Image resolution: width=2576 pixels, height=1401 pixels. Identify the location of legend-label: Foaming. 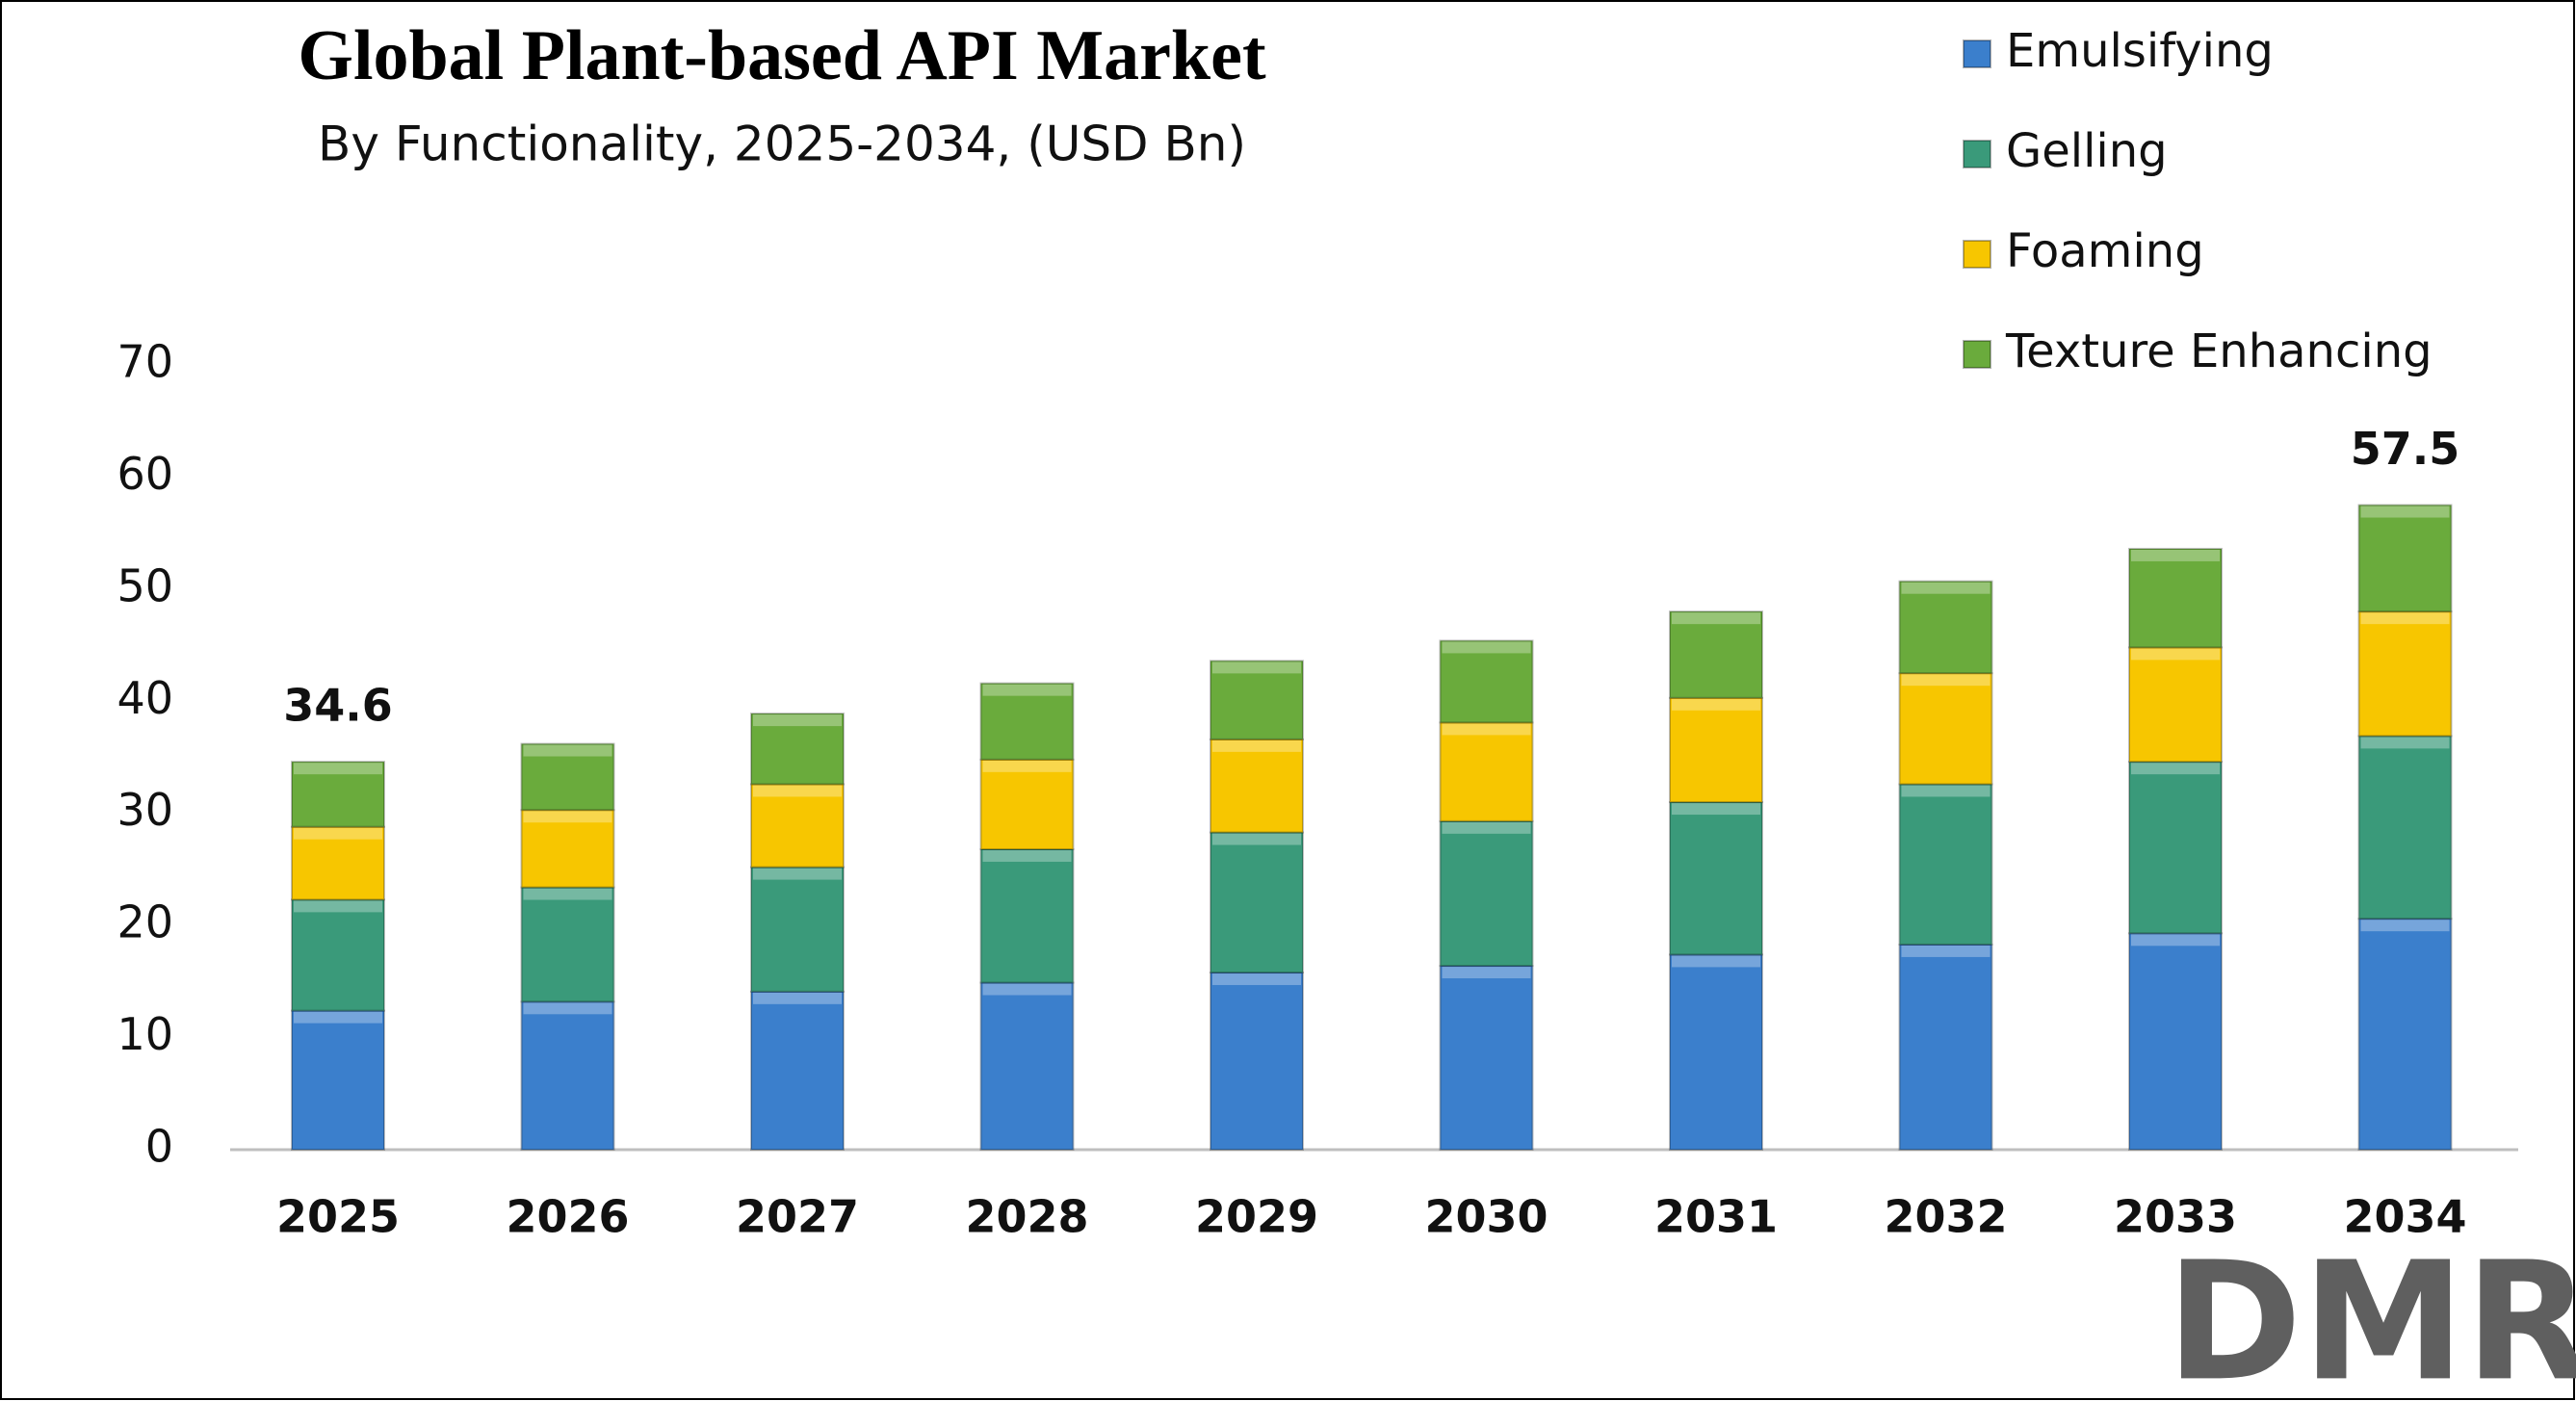
(2105, 251).